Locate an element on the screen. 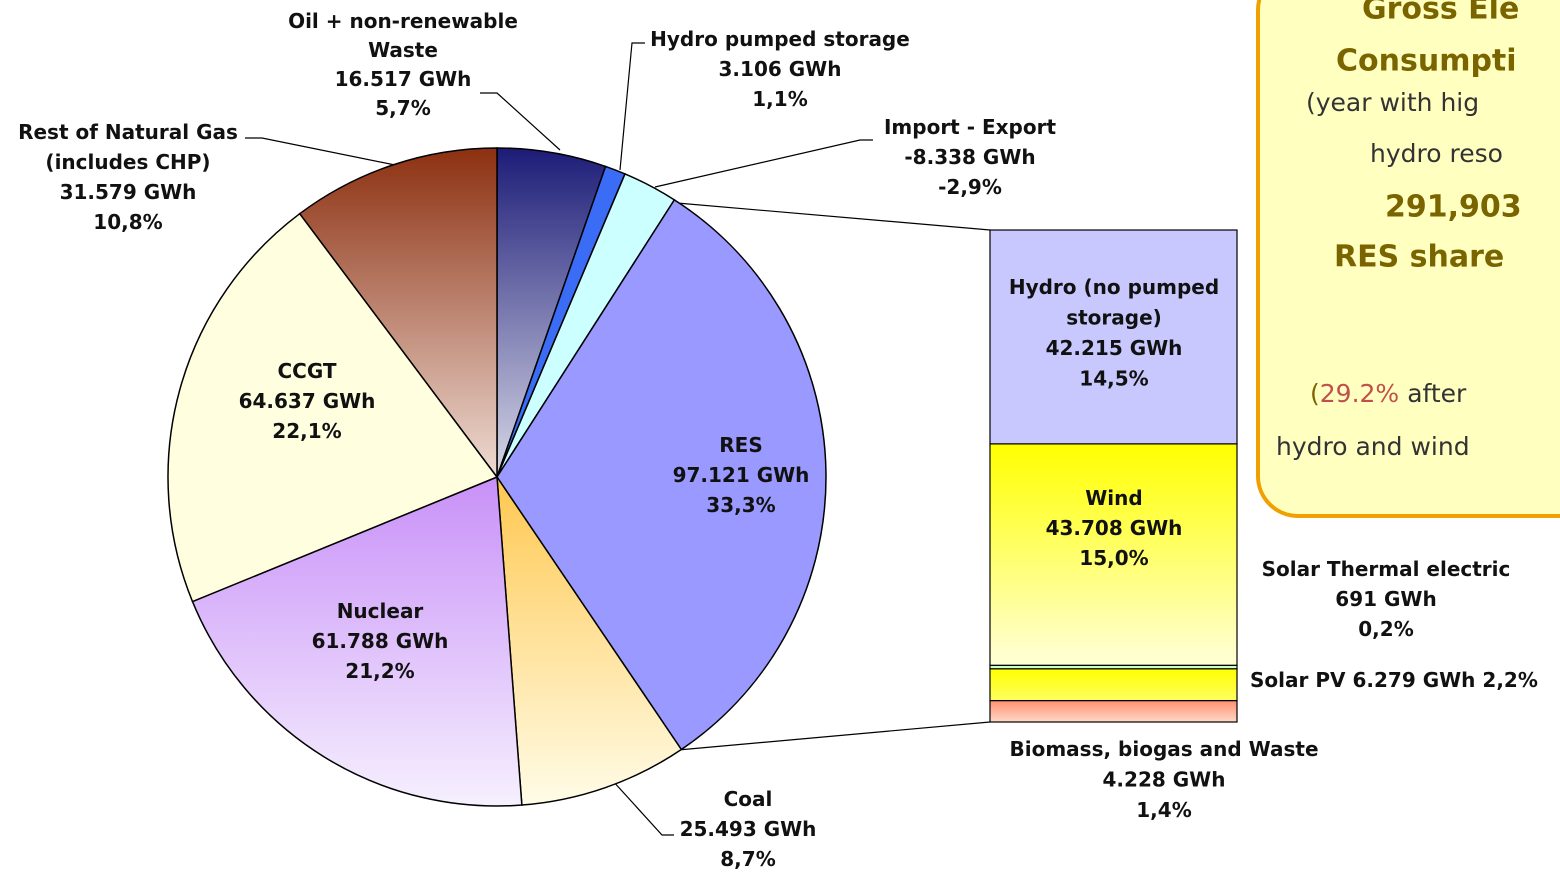  data-label: 43.708 GWh is located at coordinates (1114, 528).